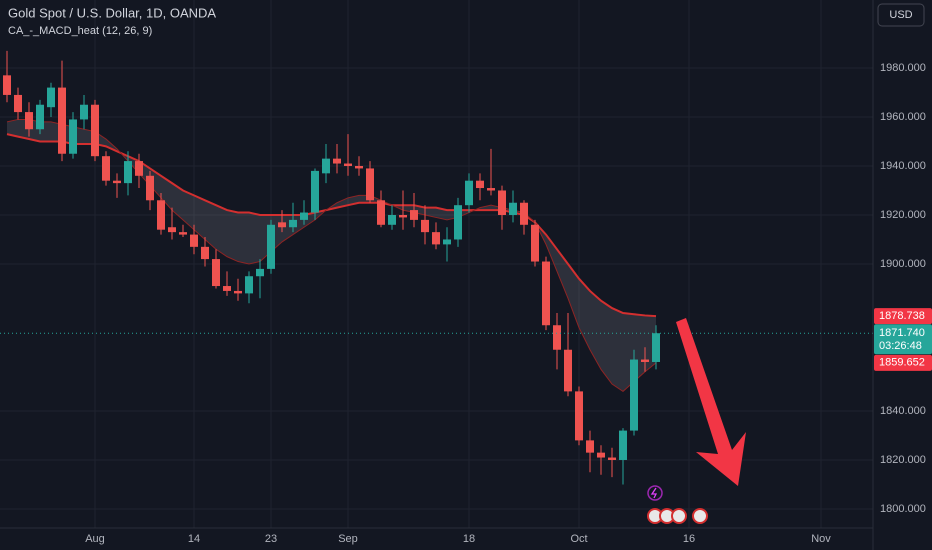 The width and height of the screenshot is (932, 550). I want to click on y-tick-label: 1960.000, so click(903, 117).